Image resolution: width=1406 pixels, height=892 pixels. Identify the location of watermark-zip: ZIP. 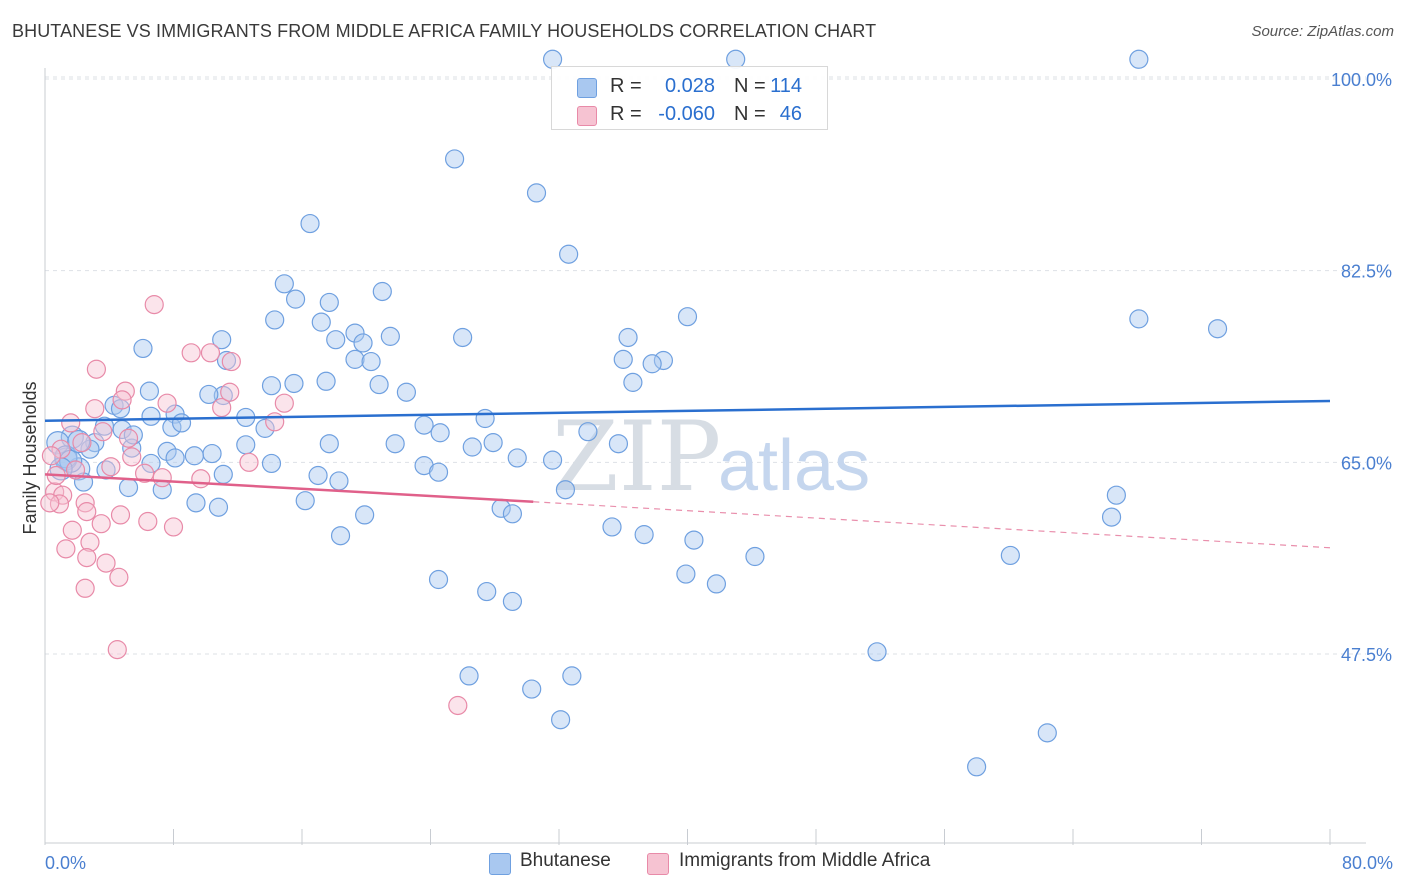
(636, 457).